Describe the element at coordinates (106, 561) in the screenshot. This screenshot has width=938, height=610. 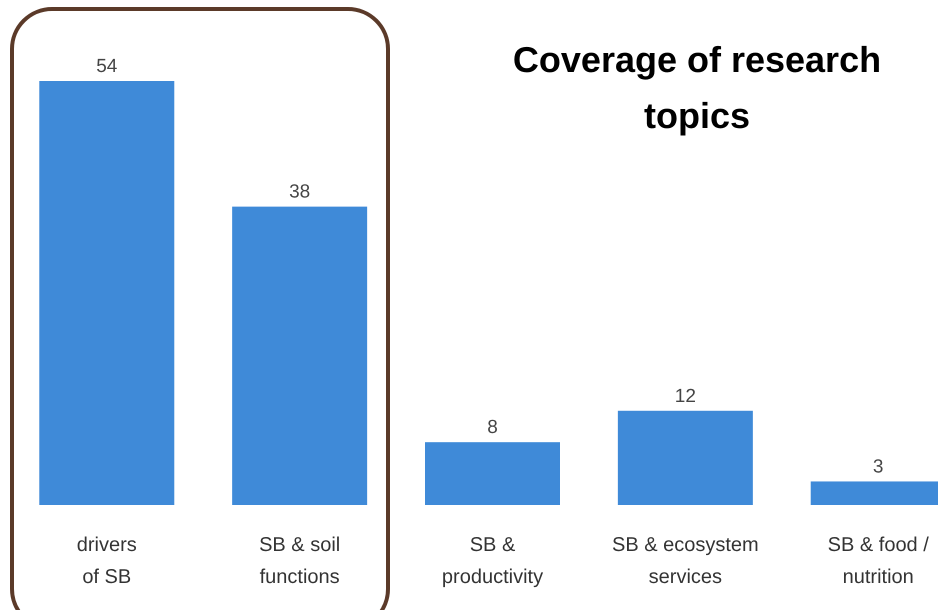
I see `x-tick-label: drivers of SB` at that location.